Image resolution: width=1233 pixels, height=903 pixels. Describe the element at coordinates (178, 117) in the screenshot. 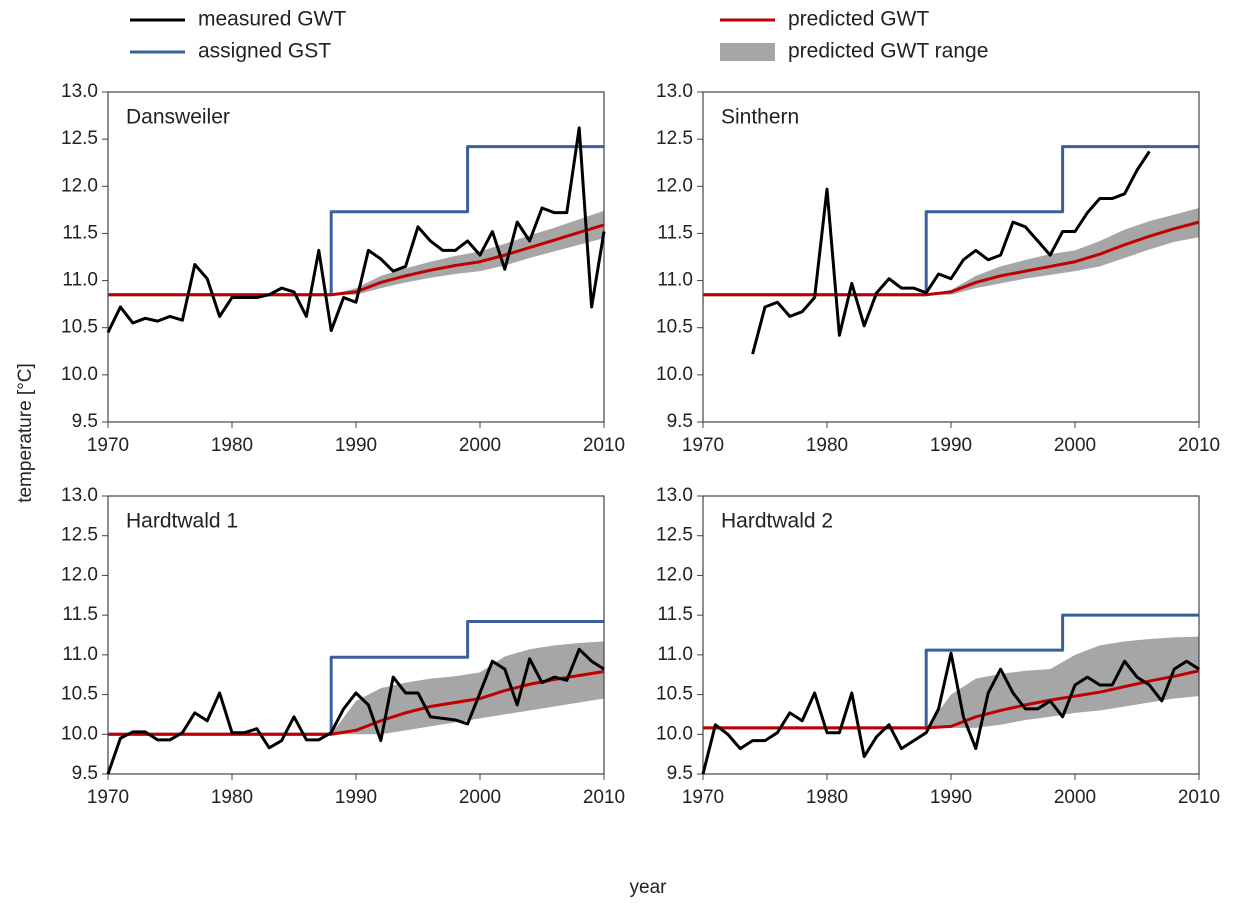

I see `panel-title: Dansweiler` at that location.